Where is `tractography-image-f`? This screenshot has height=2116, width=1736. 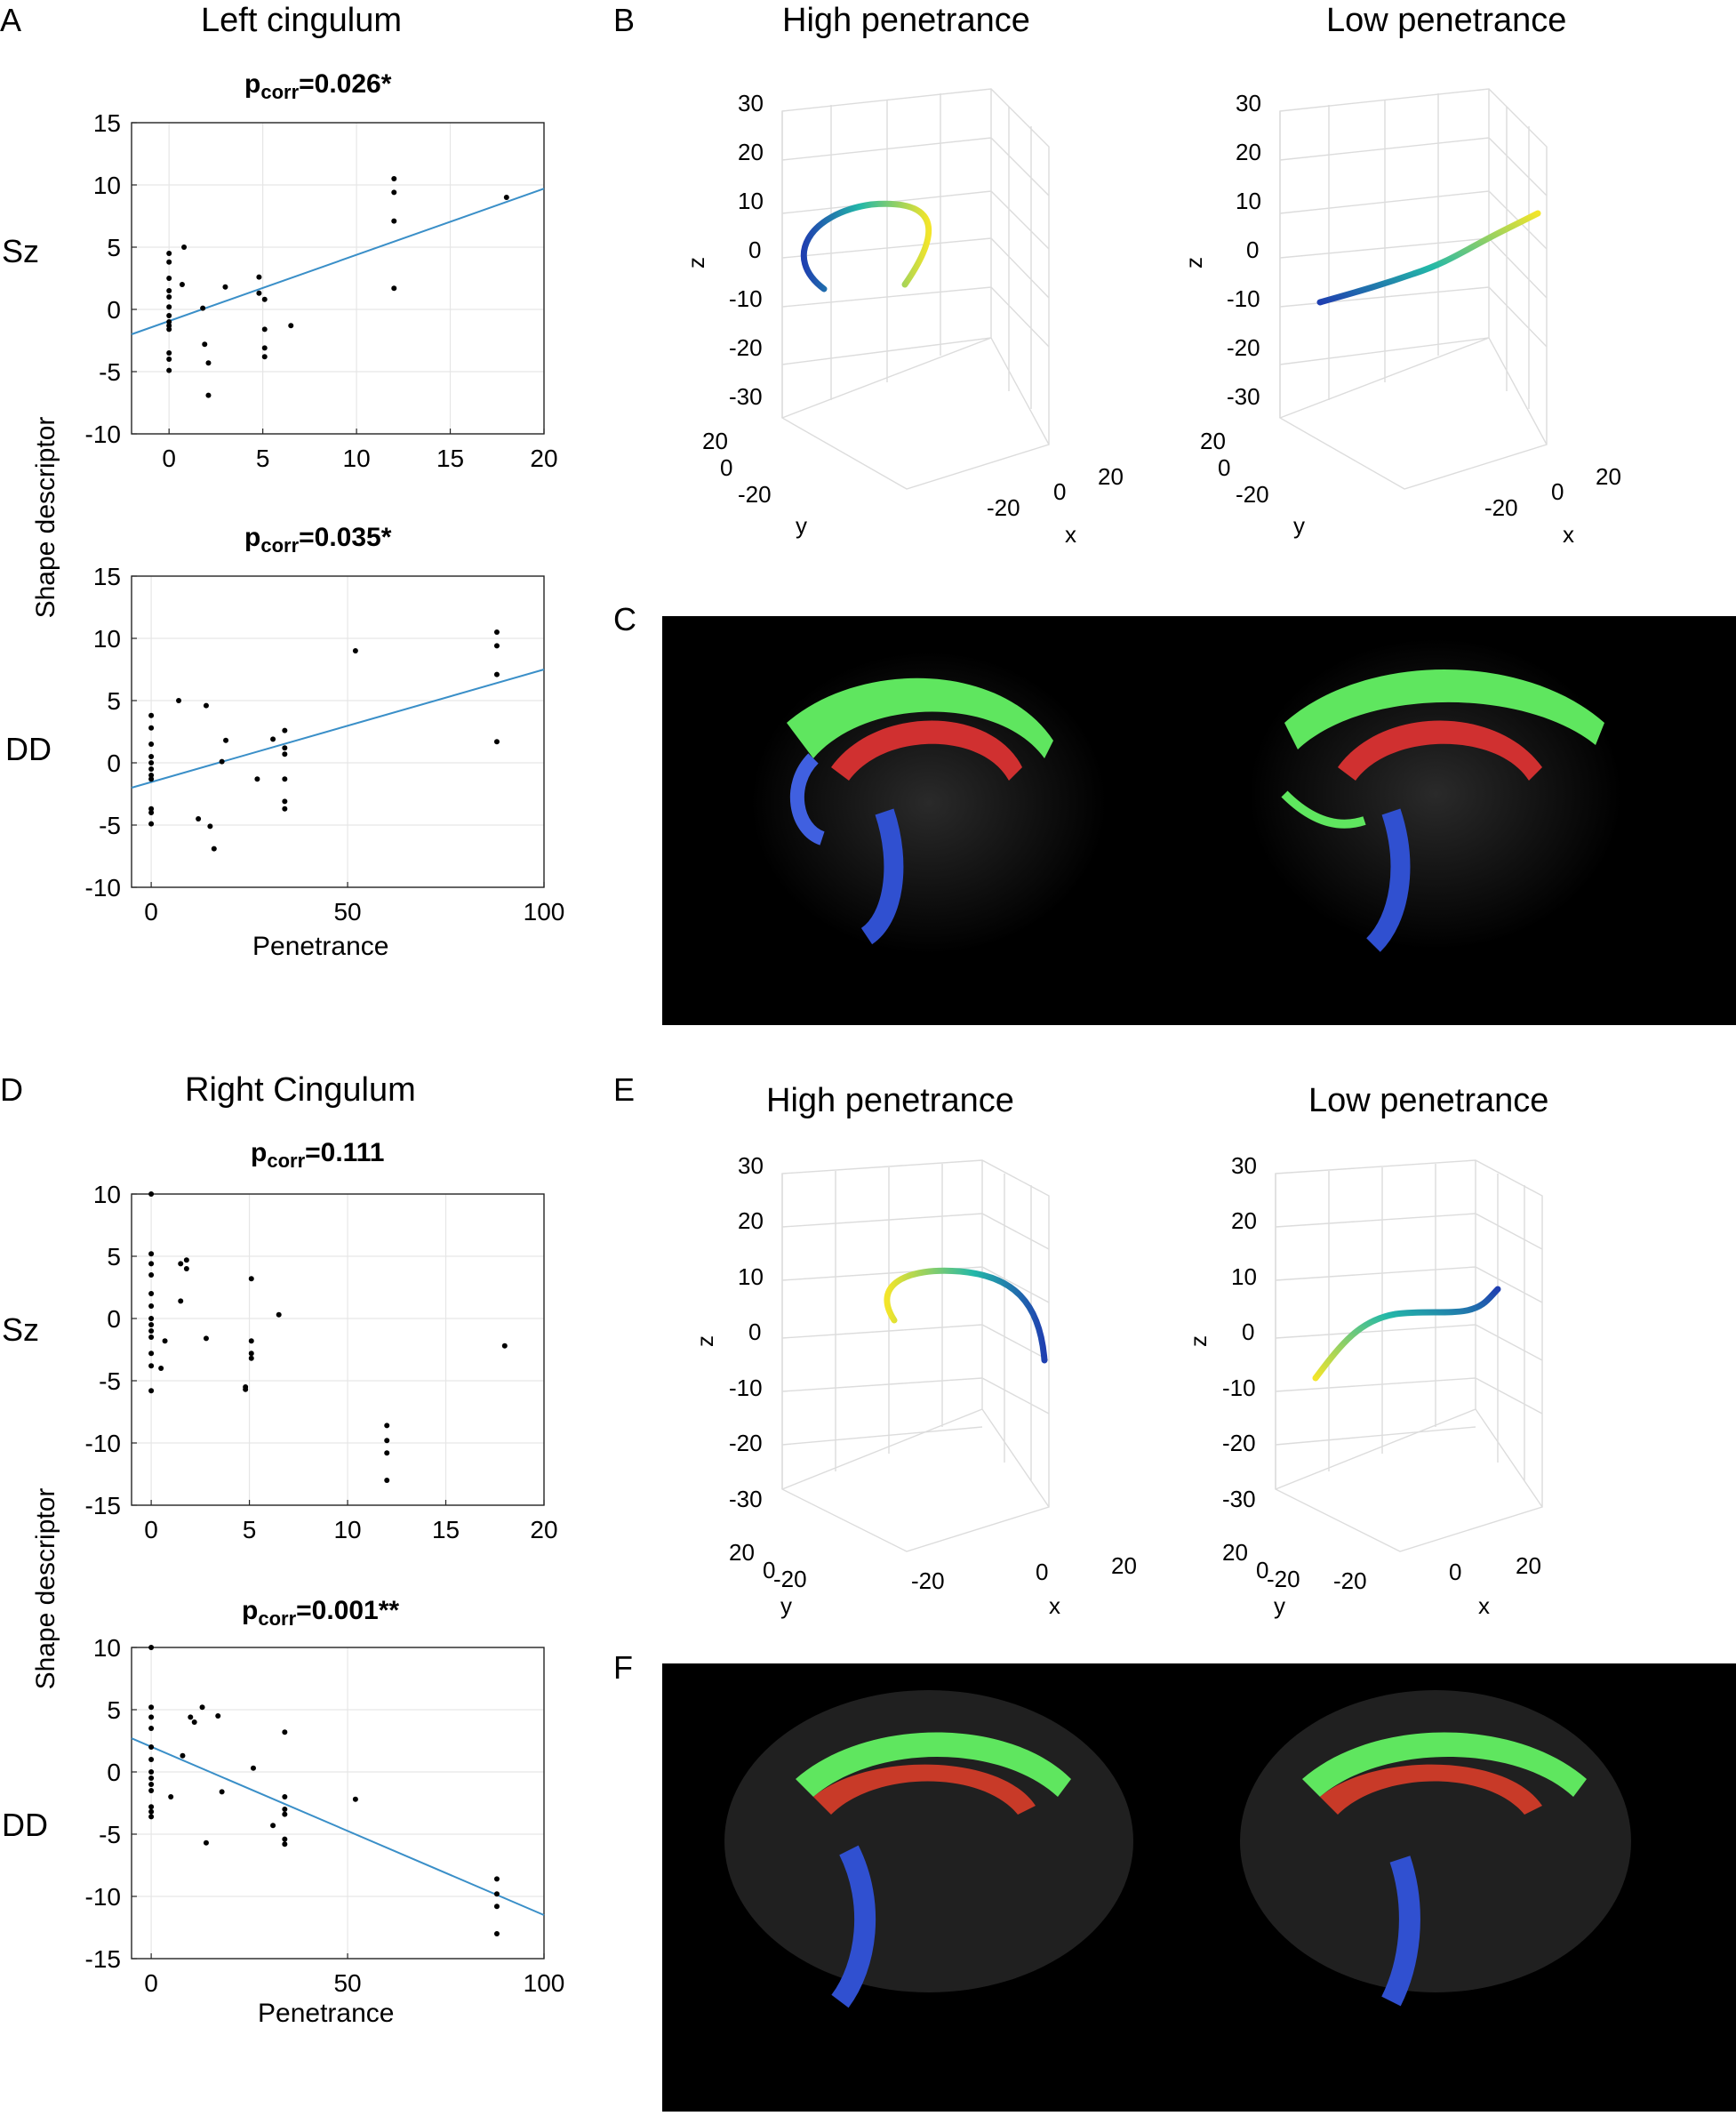
tractography-image-f is located at coordinates (1199, 1887).